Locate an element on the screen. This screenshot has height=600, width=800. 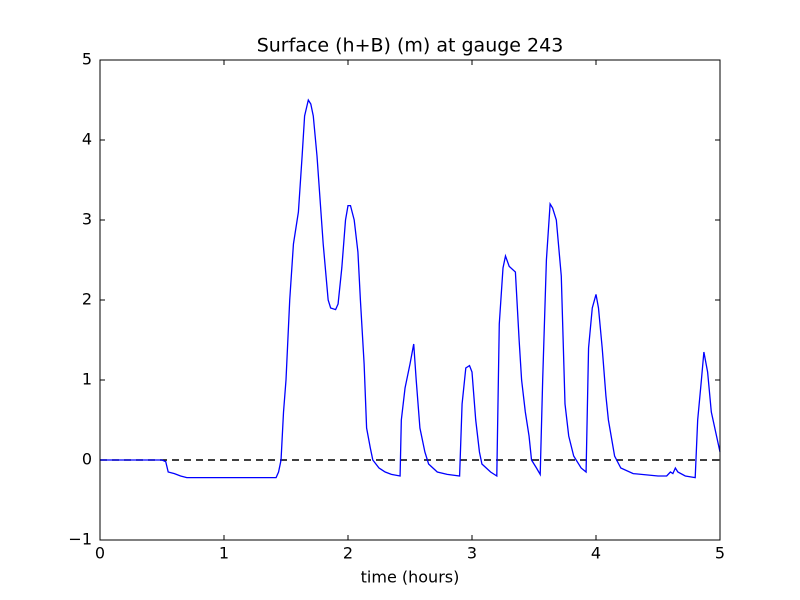
x-tick-label: 0 is located at coordinates (100, 553).